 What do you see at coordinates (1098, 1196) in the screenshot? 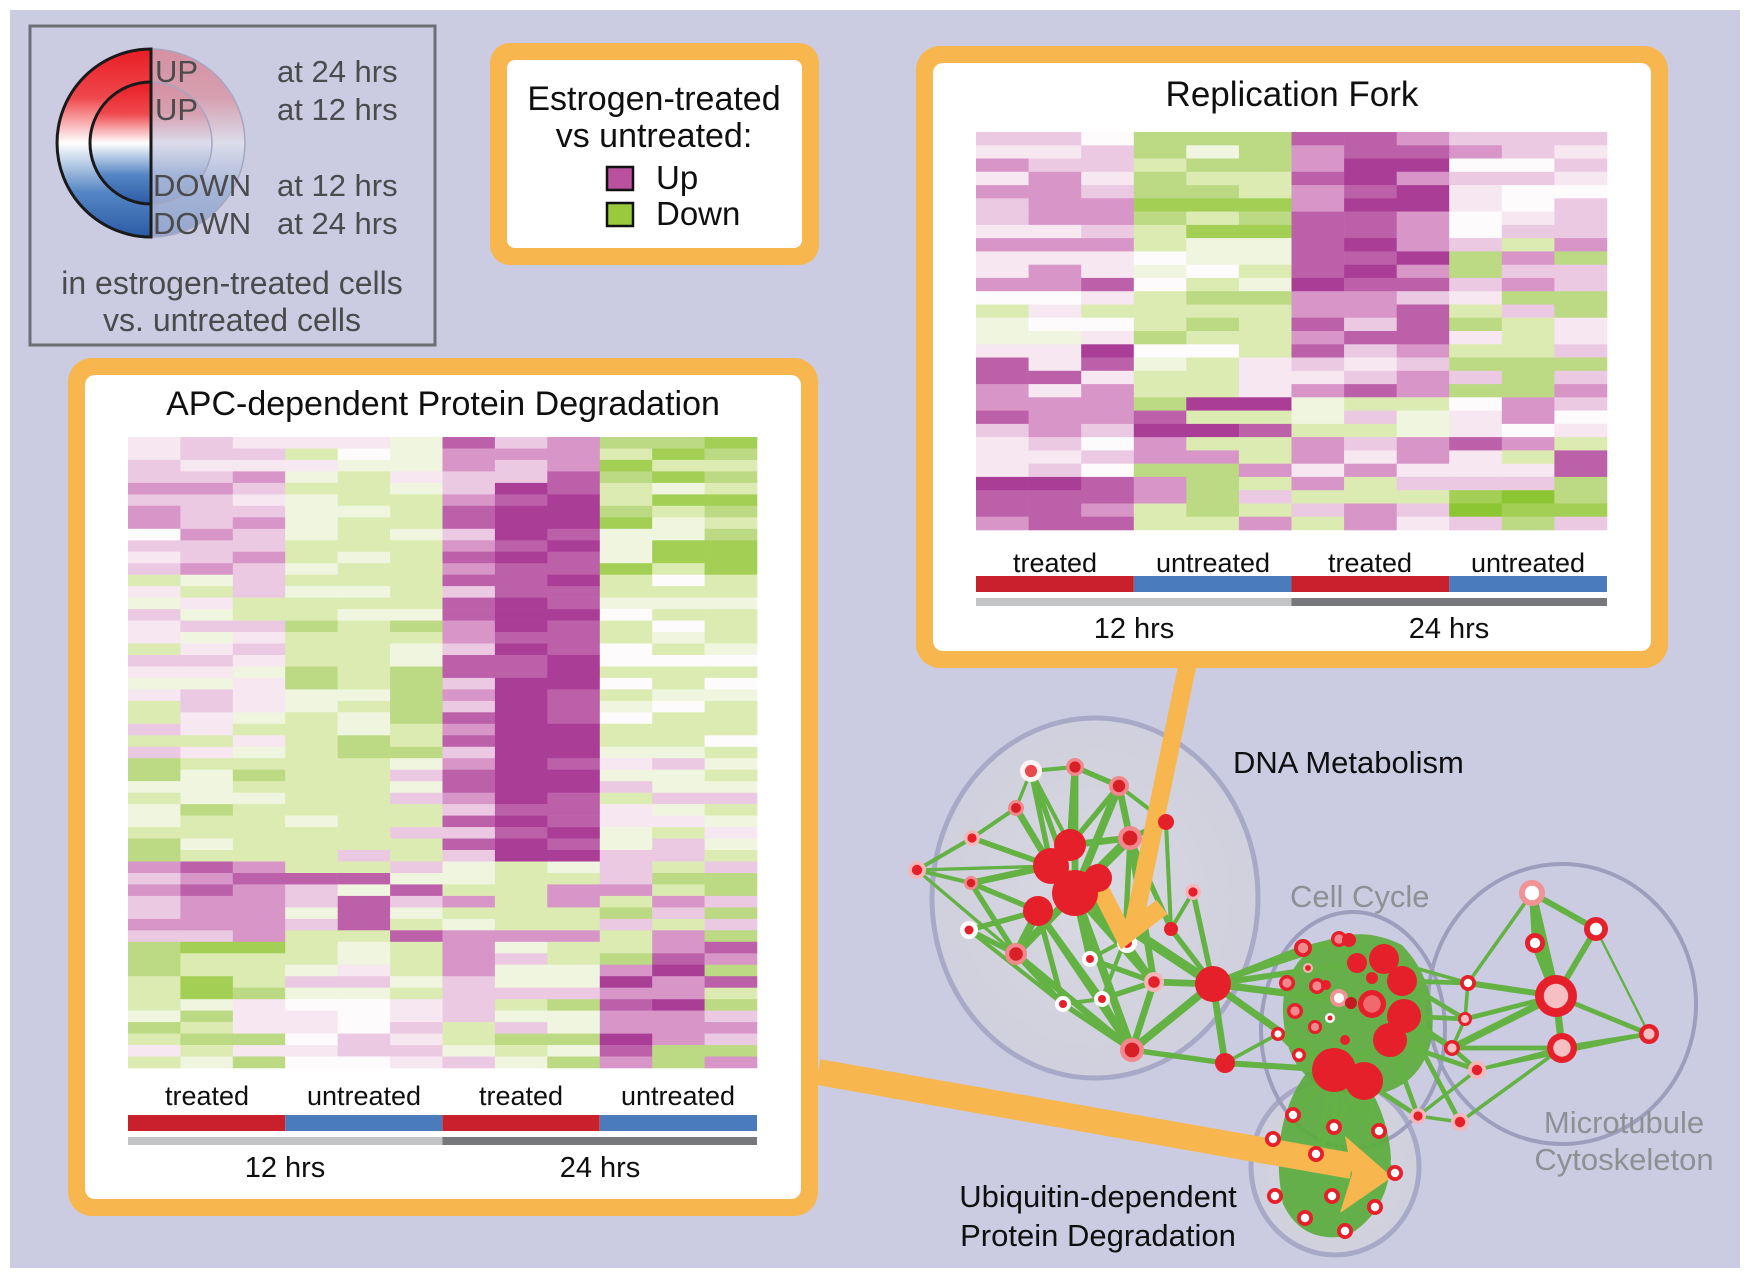
I see `svg-text: Ubiquitin-dependent` at bounding box center [1098, 1196].